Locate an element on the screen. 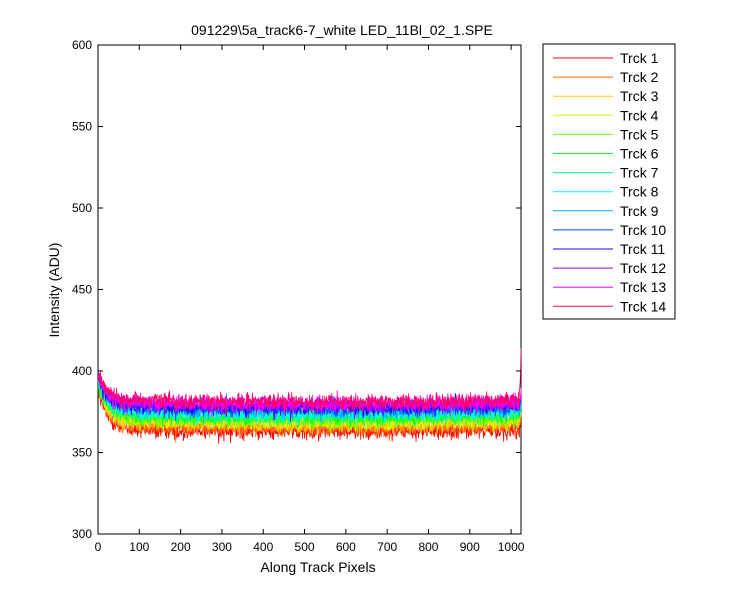  legend-box is located at coordinates (609, 181).